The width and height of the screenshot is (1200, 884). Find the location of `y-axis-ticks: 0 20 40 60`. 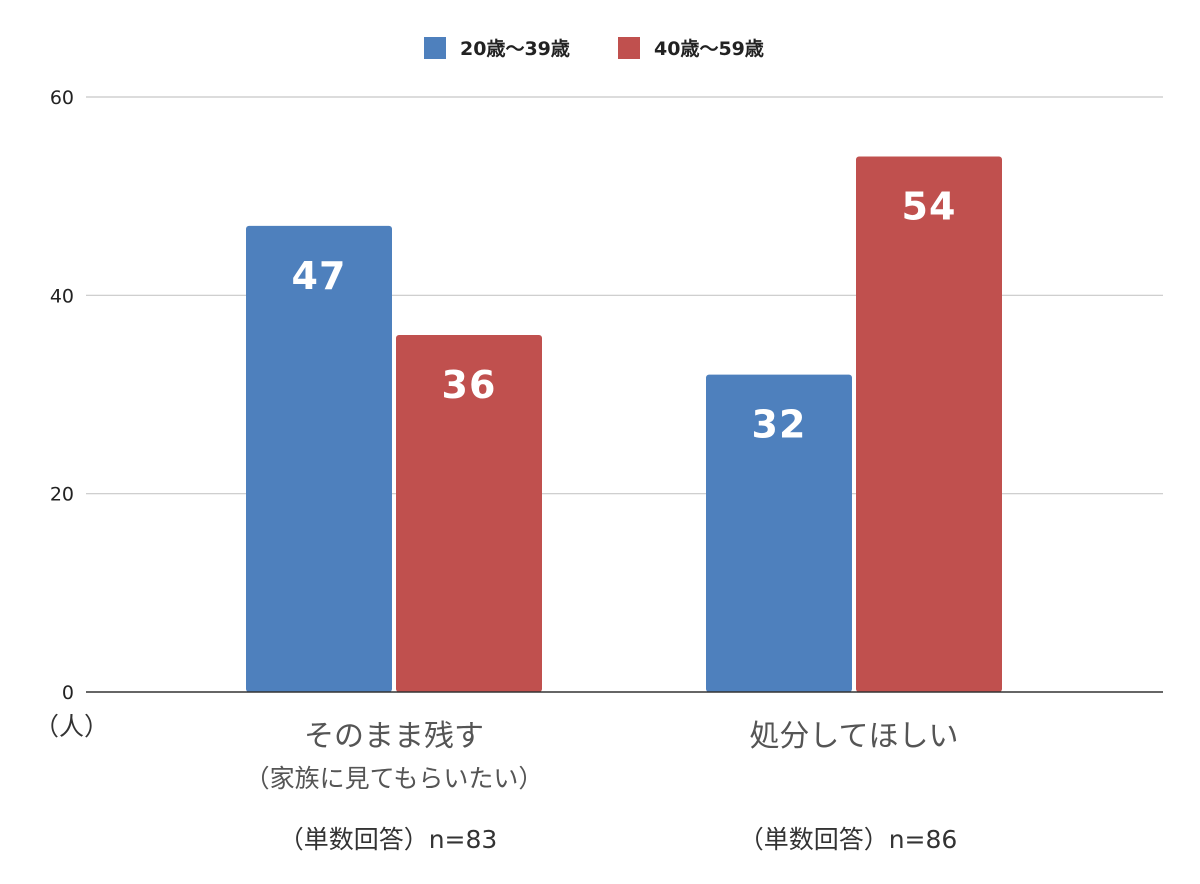

y-axis-ticks: 0 20 40 60 is located at coordinates (62, 395).